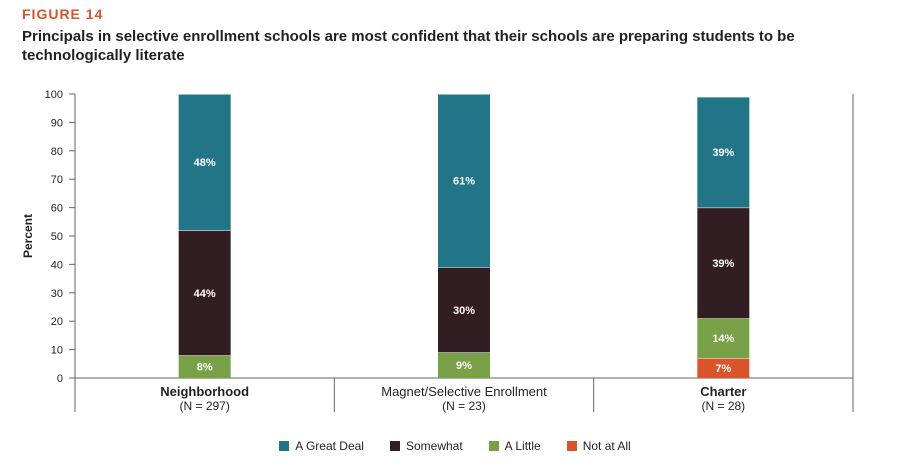 The width and height of the screenshot is (910, 470). What do you see at coordinates (57, 123) in the screenshot?
I see `y-tick-label: 90` at bounding box center [57, 123].